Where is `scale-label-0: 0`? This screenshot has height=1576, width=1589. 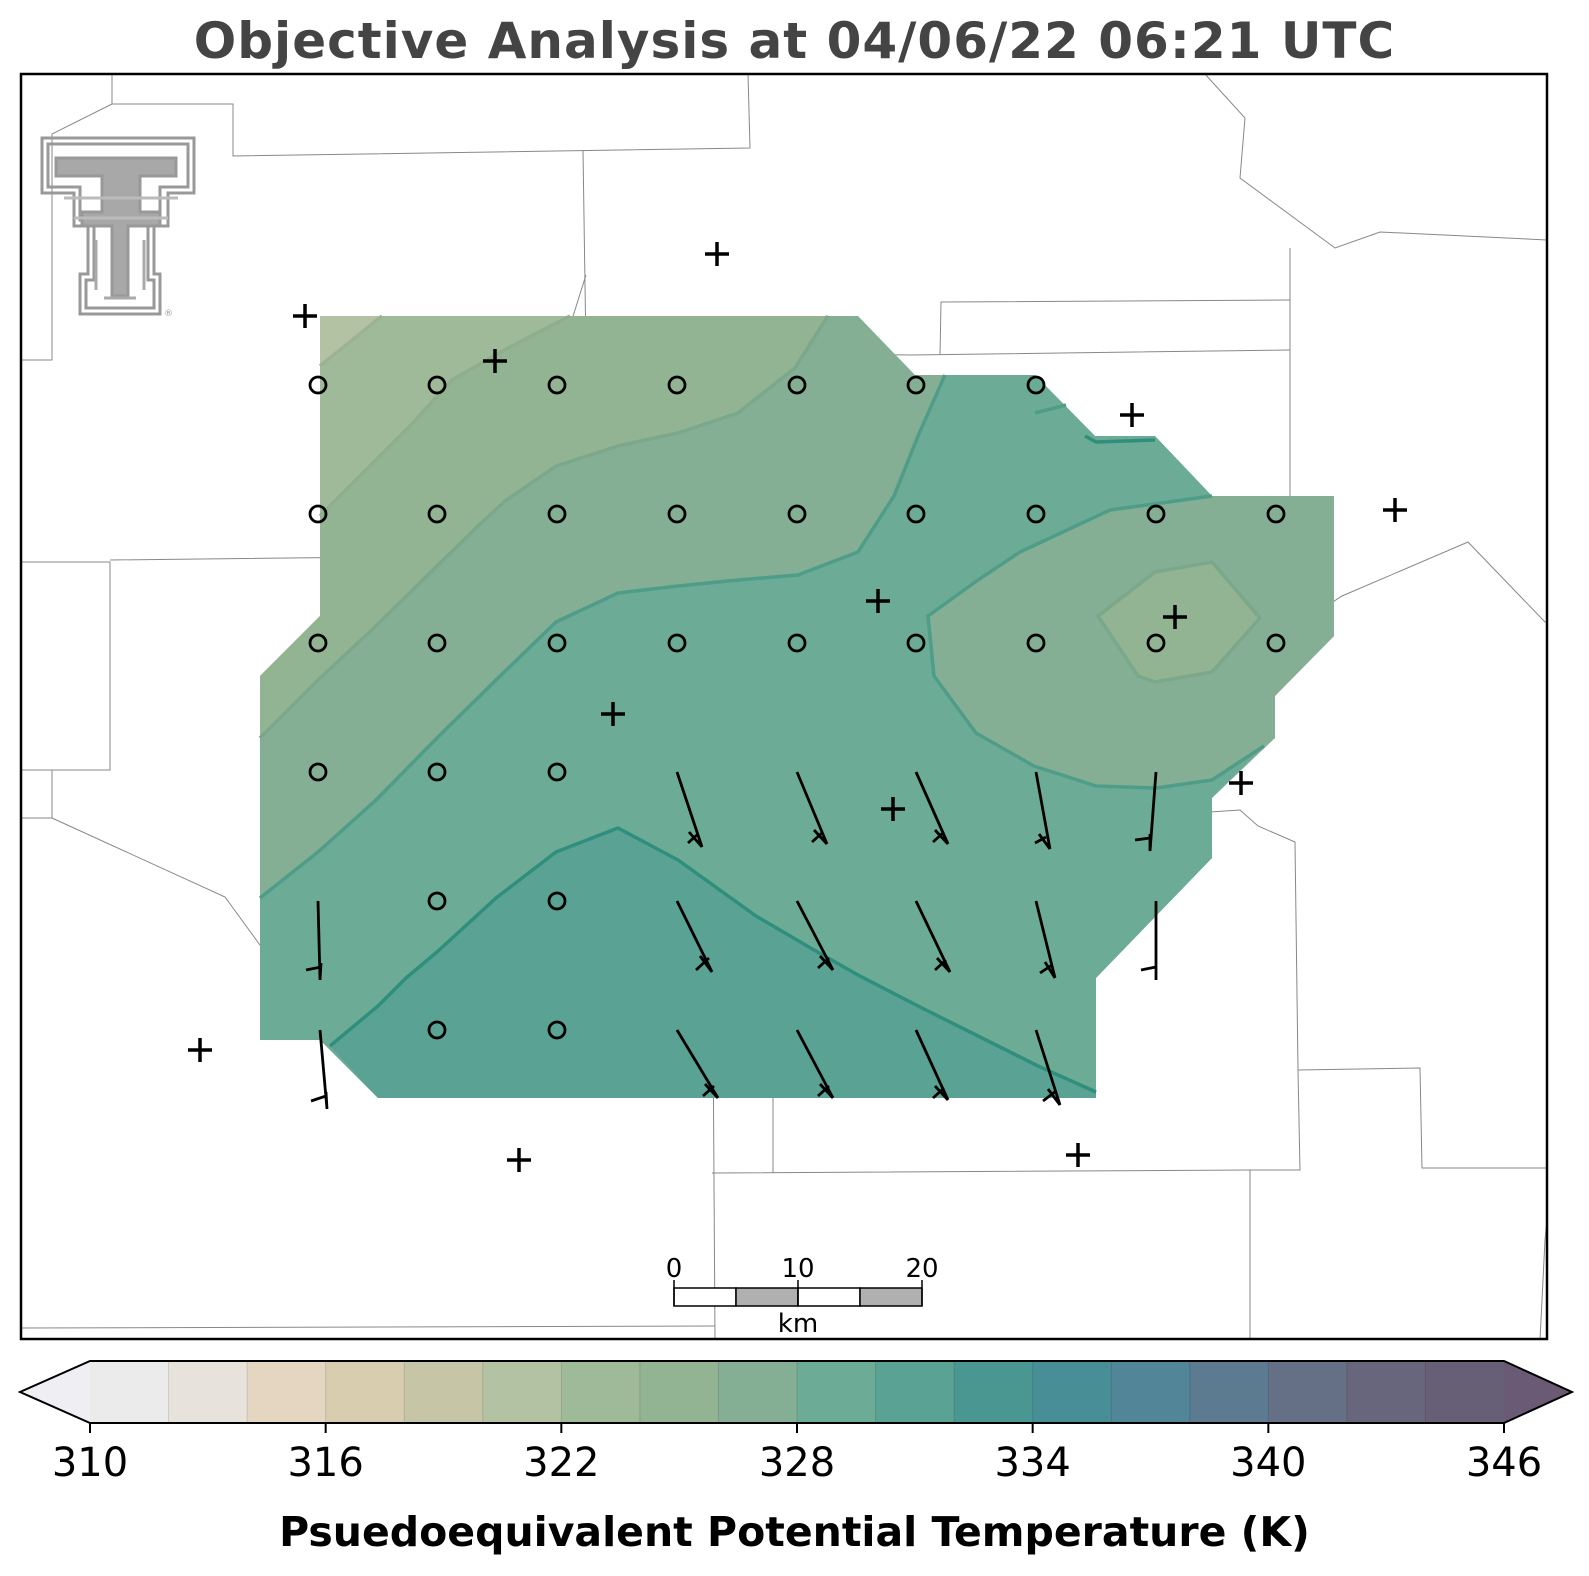 scale-label-0: 0 is located at coordinates (674, 1269).